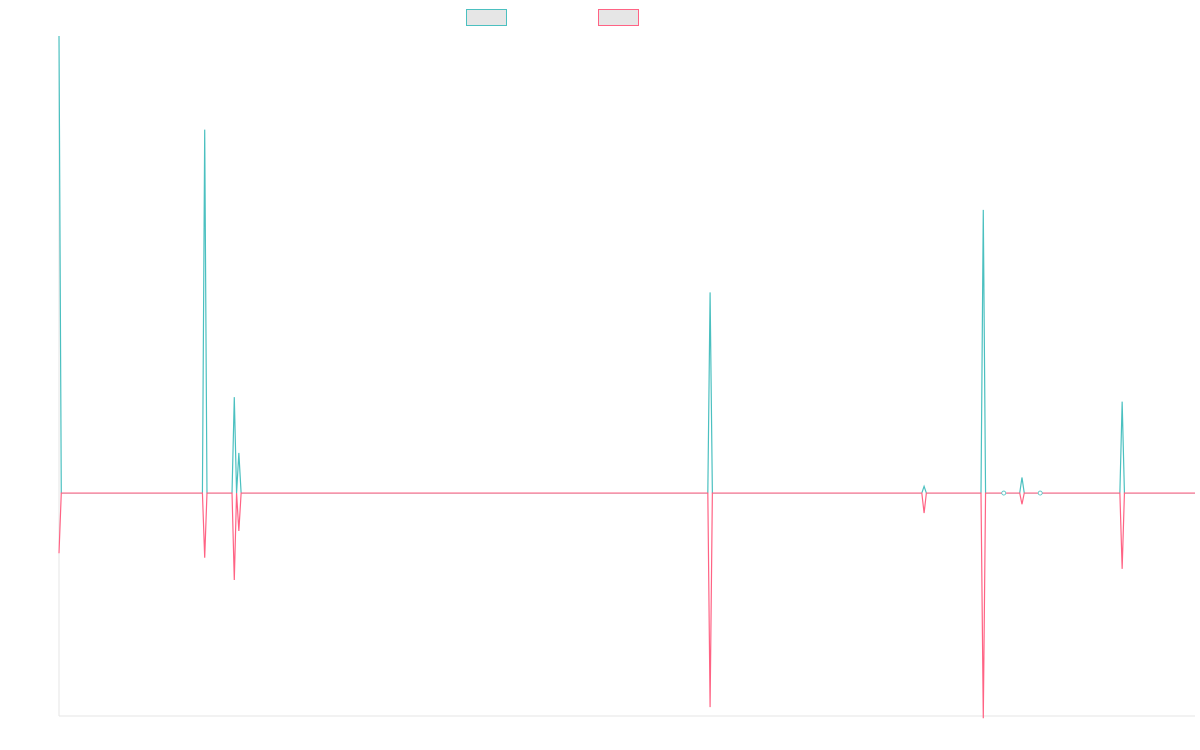 The width and height of the screenshot is (1200, 750). Describe the element at coordinates (1022, 493) in the screenshot. I see `marker-layer` at that location.